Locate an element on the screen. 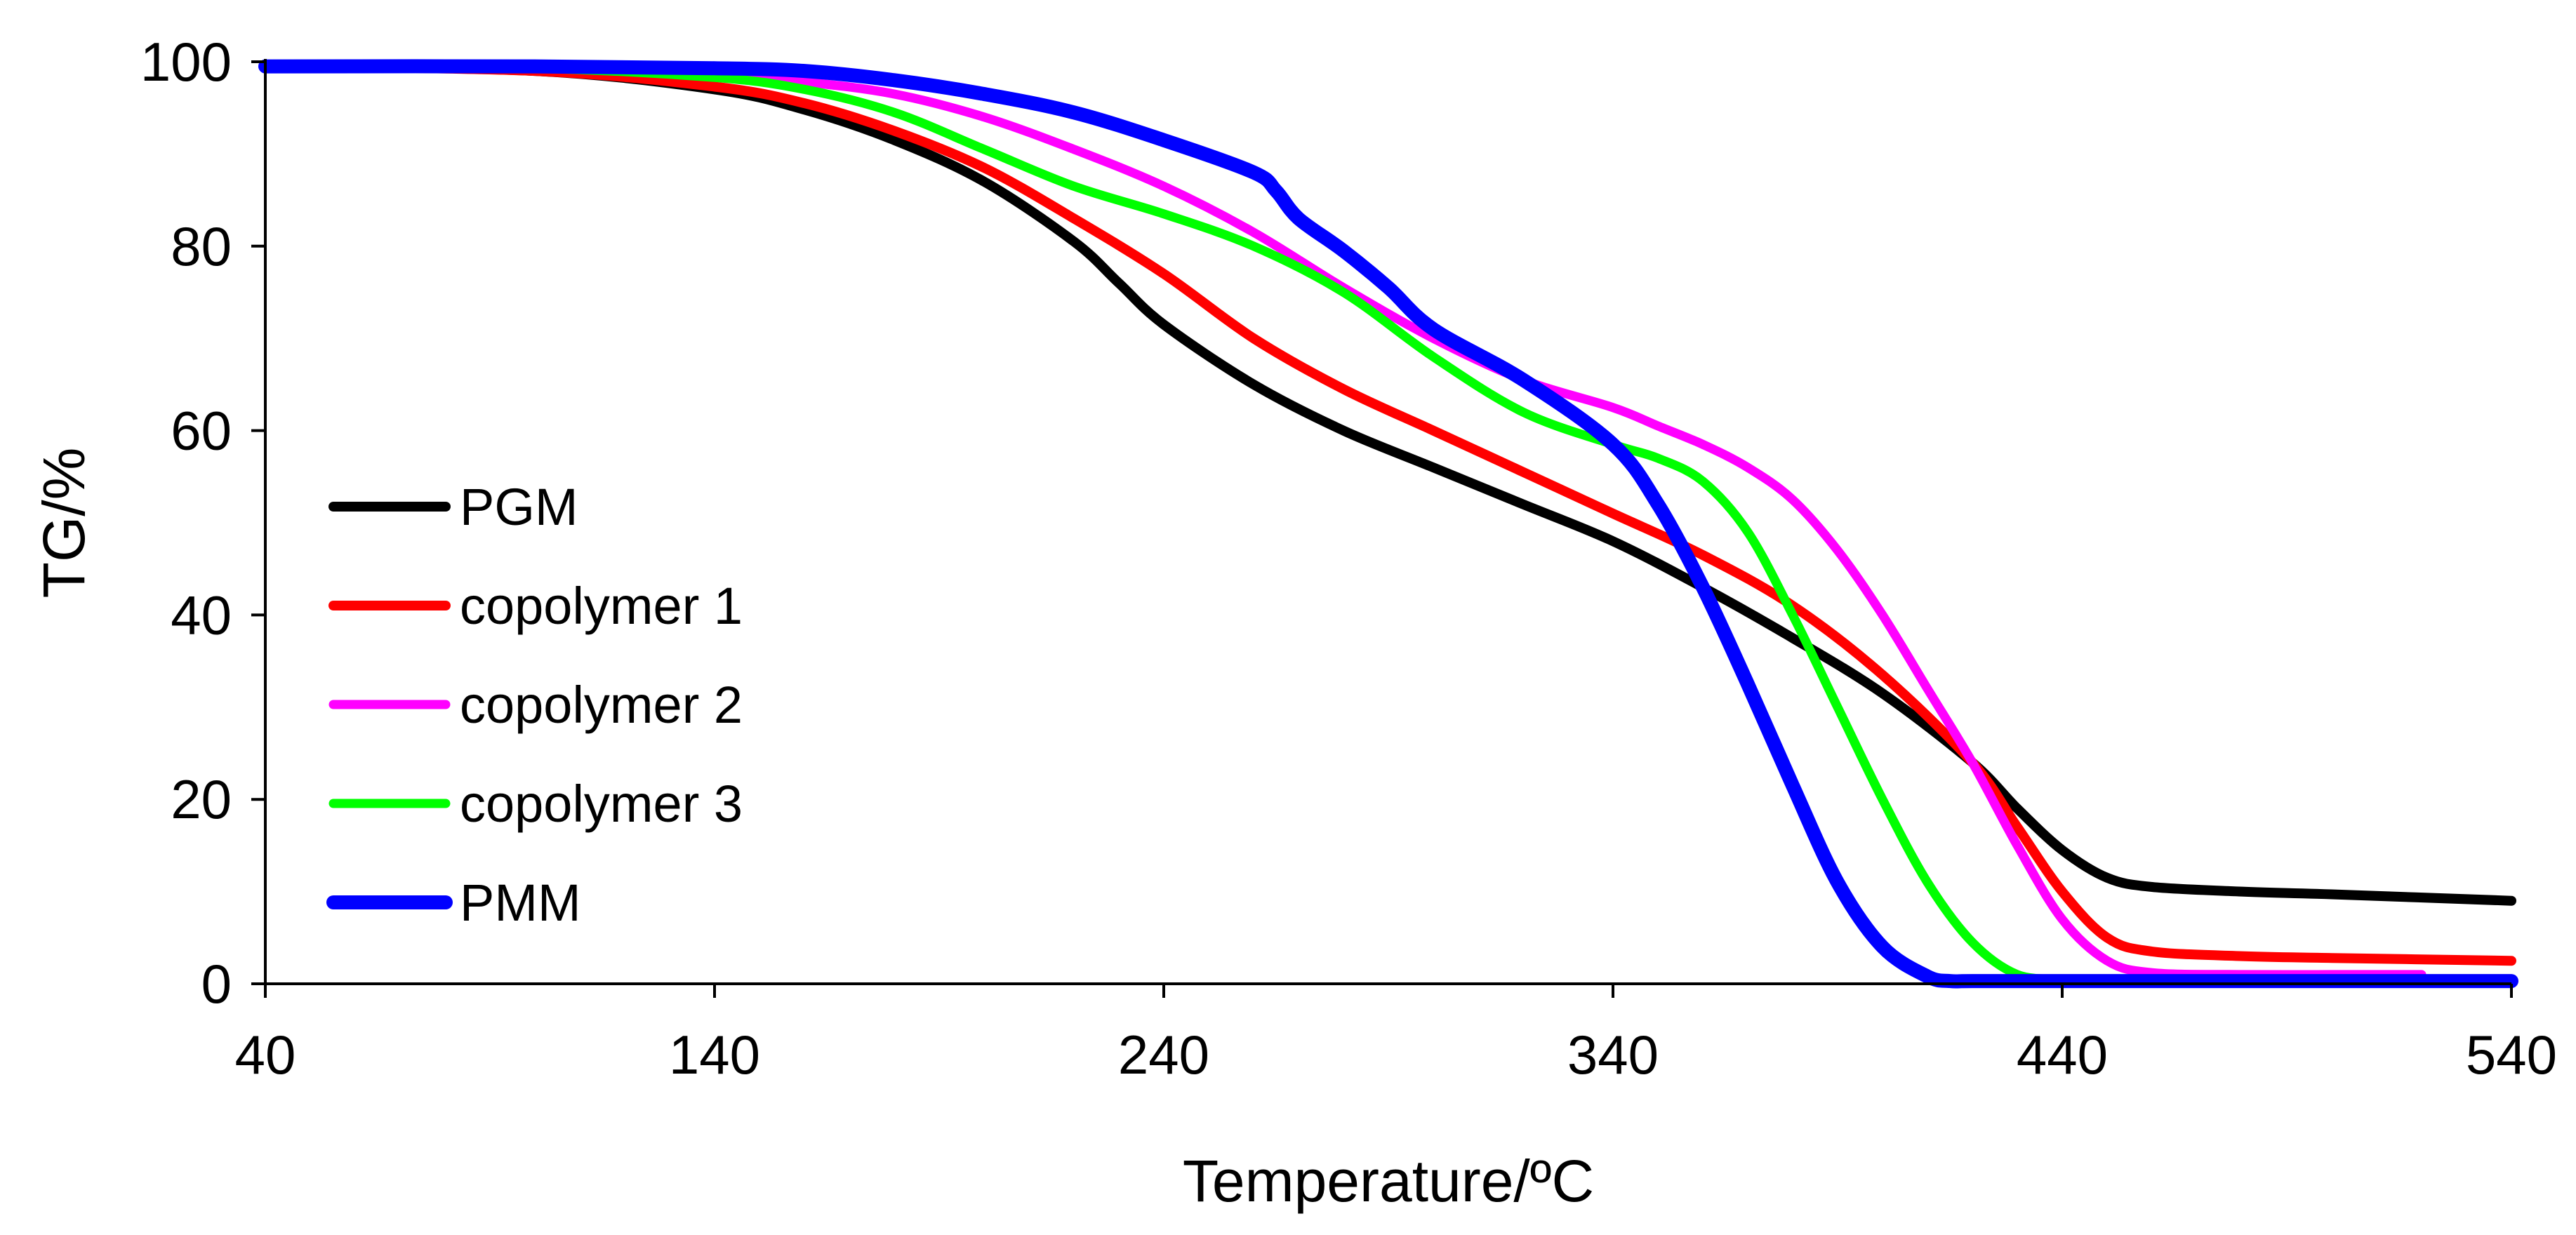 This screenshot has width=2576, height=1235. x-tick-label: 40 is located at coordinates (266, 1055).